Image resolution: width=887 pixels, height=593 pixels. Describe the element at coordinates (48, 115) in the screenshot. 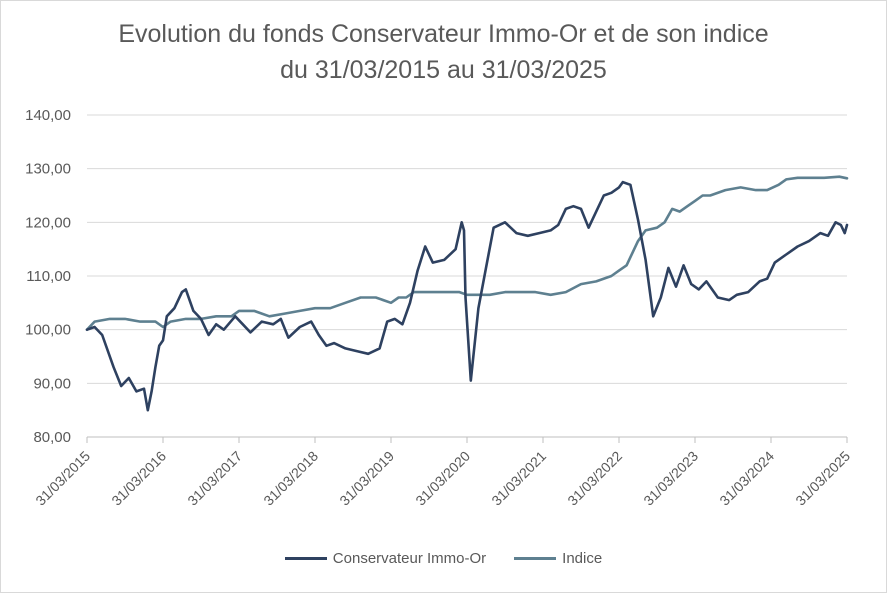

I see `y-tick-label: 140,00` at that location.